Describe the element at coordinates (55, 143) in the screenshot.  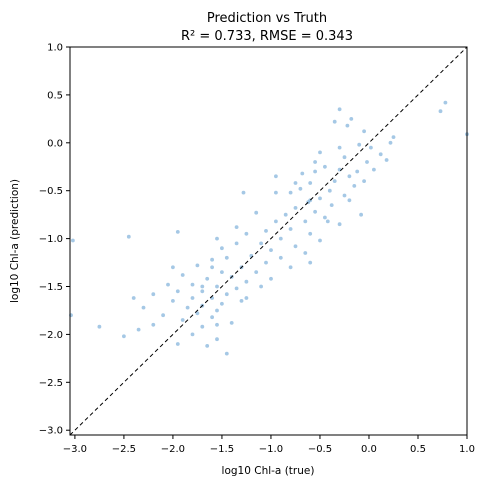
I see `y-tick-label: 0.0` at that location.